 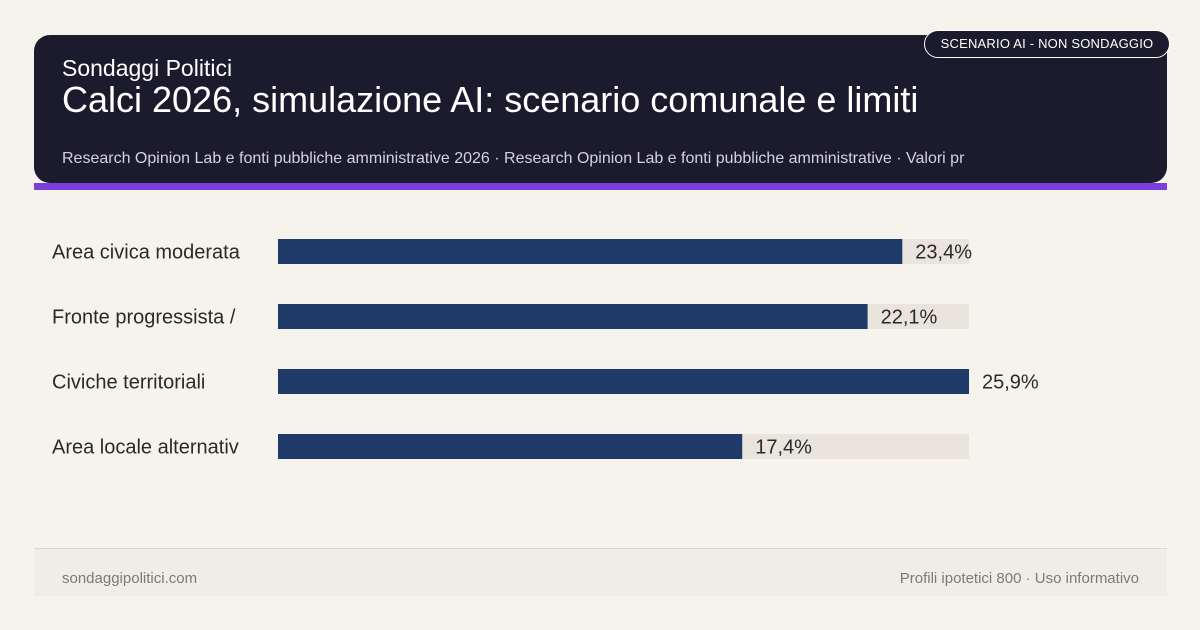 I want to click on category-label: Fronte progressista /, so click(x=144, y=318).